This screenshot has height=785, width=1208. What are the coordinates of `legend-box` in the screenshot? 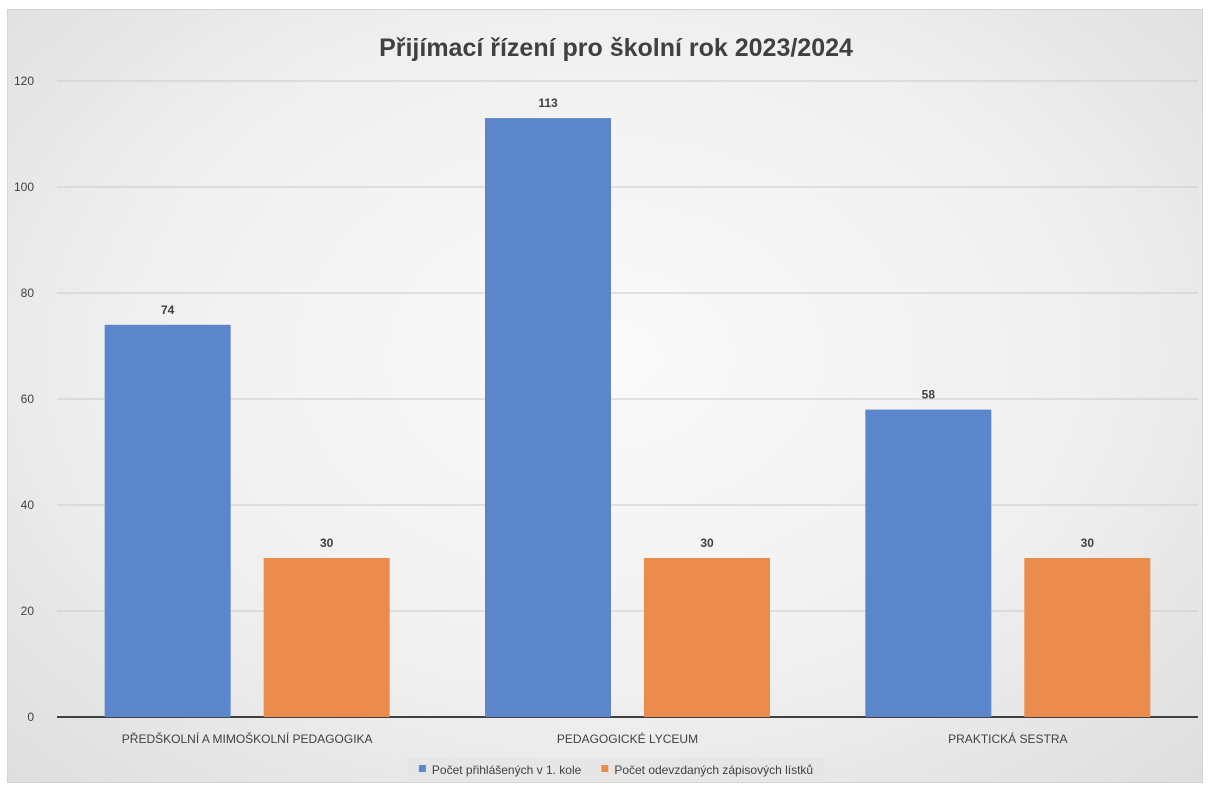 It's located at (616, 769).